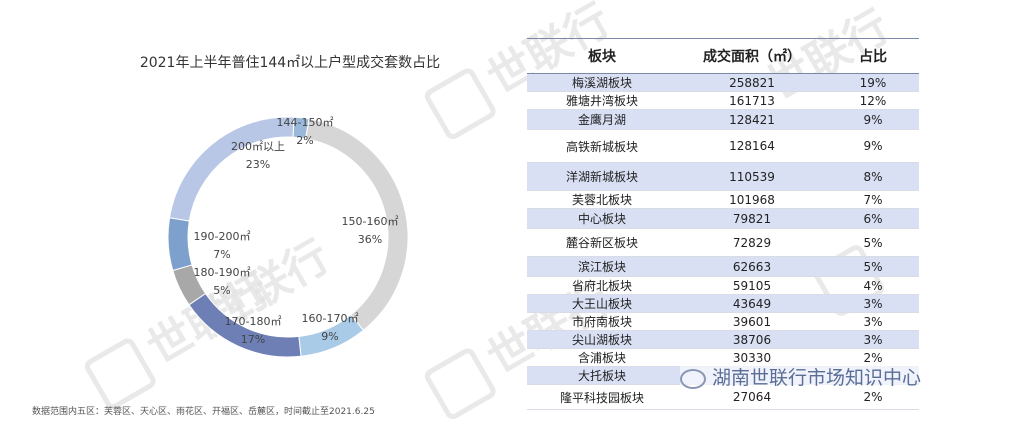 The image size is (1019, 426). Describe the element at coordinates (602, 56) in the screenshot. I see `column-header: 板块` at that location.